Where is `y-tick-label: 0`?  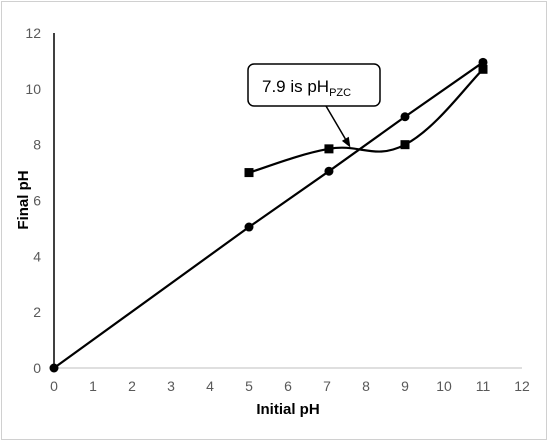
y-tick-label: 0 is located at coordinates (37, 368).